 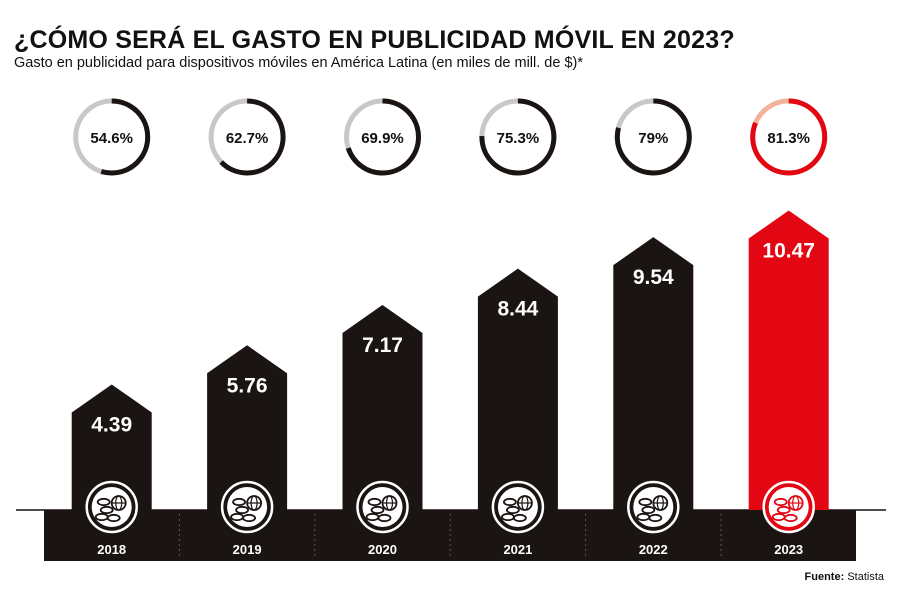 I want to click on bar-2021, so click(x=517, y=389).